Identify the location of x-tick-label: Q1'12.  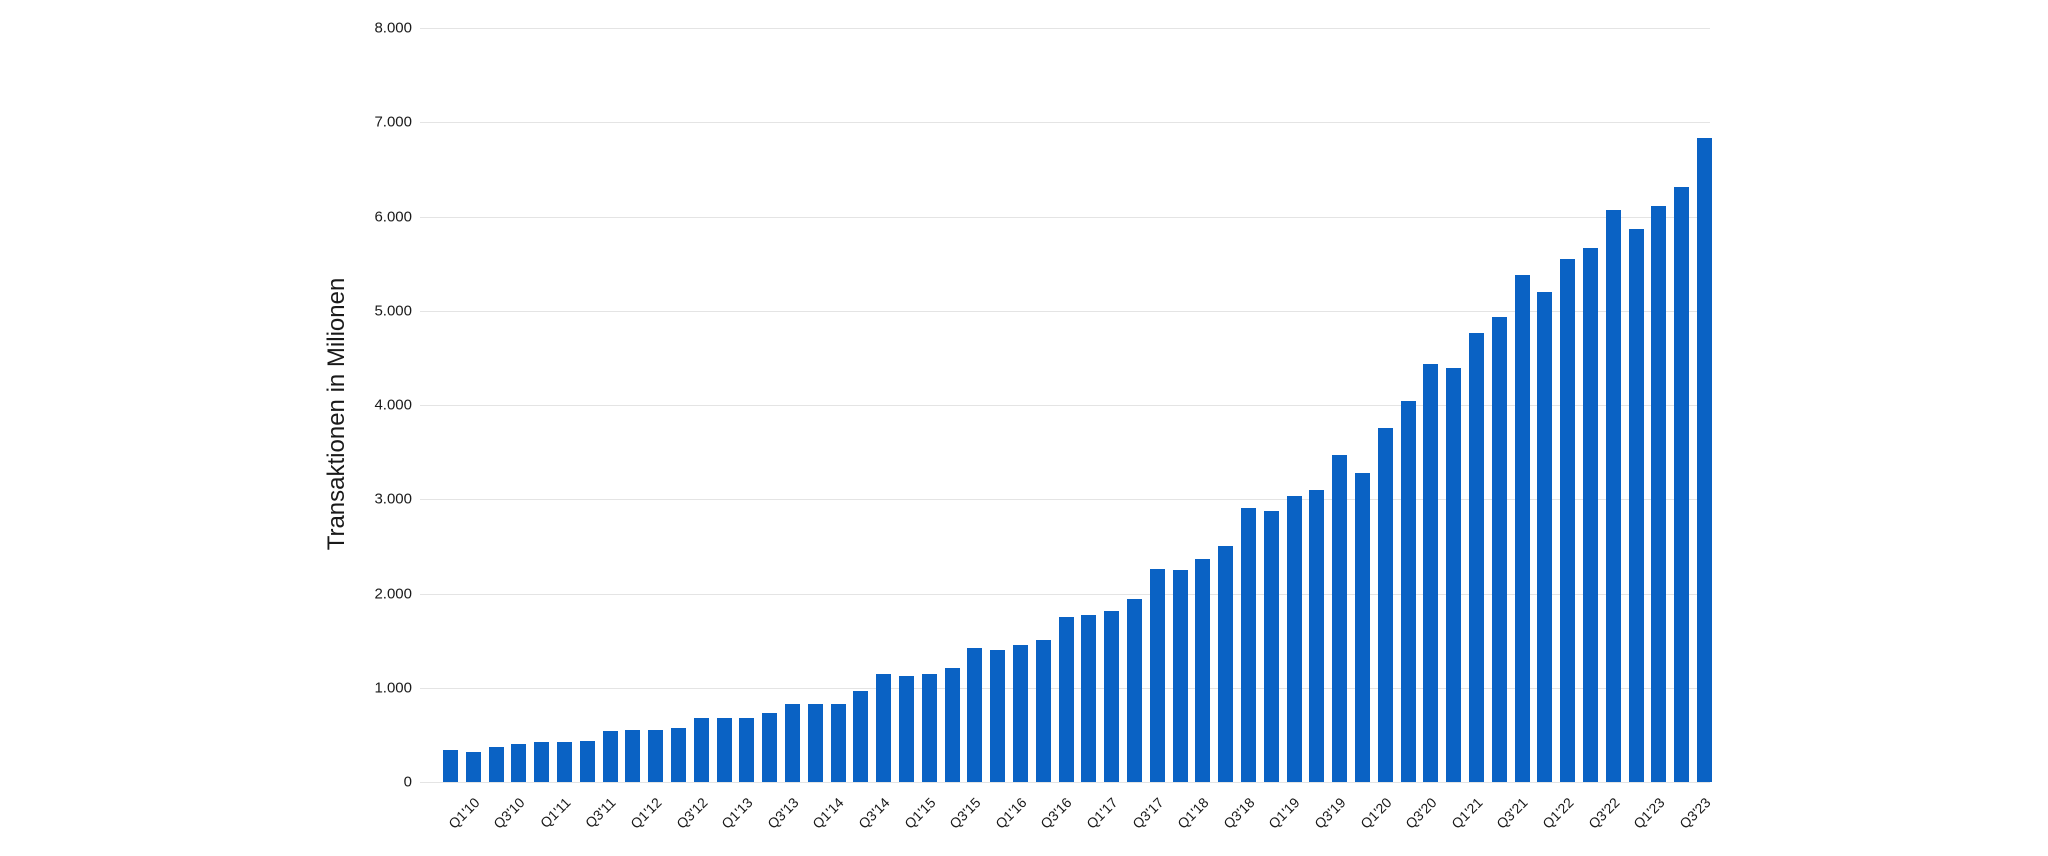
(646, 813).